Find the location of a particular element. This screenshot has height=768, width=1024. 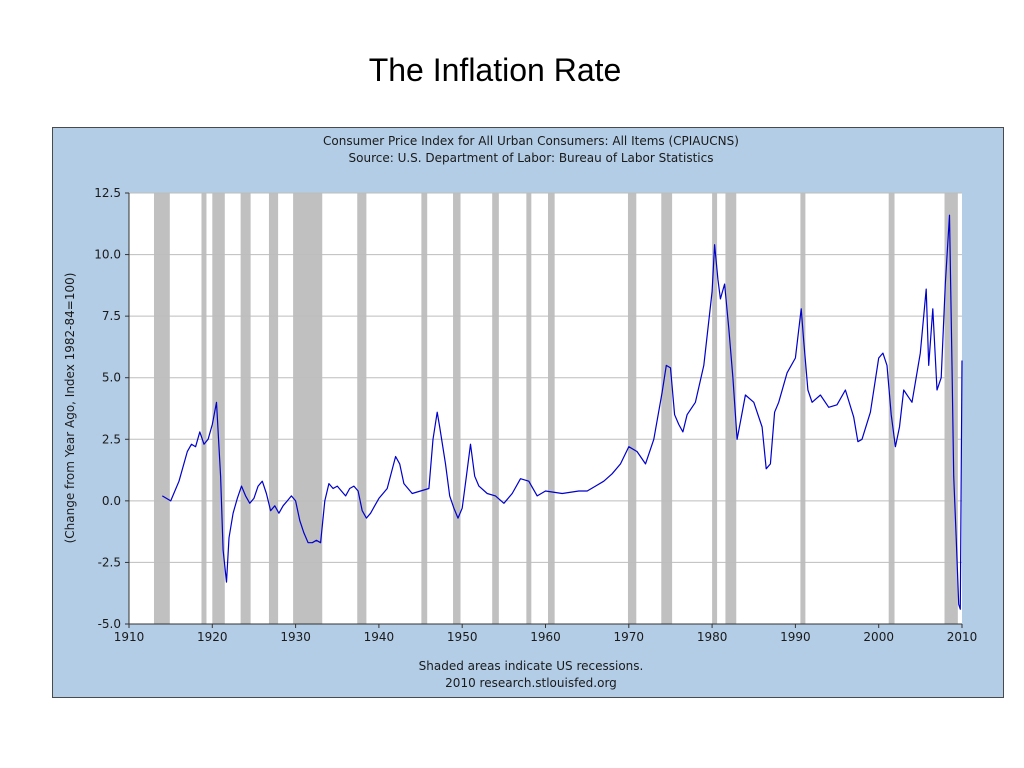

x-tick-label: 1940 is located at coordinates (379, 637).